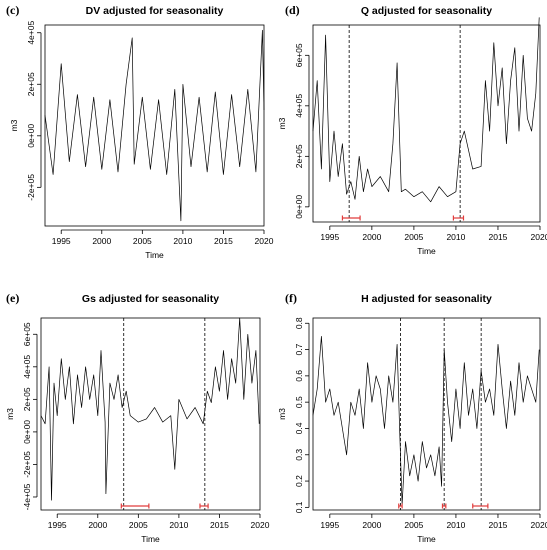 This screenshot has width=547, height=550. Describe the element at coordinates (426, 299) in the screenshot. I see `chart-title: H adjusted for seasonality` at that location.